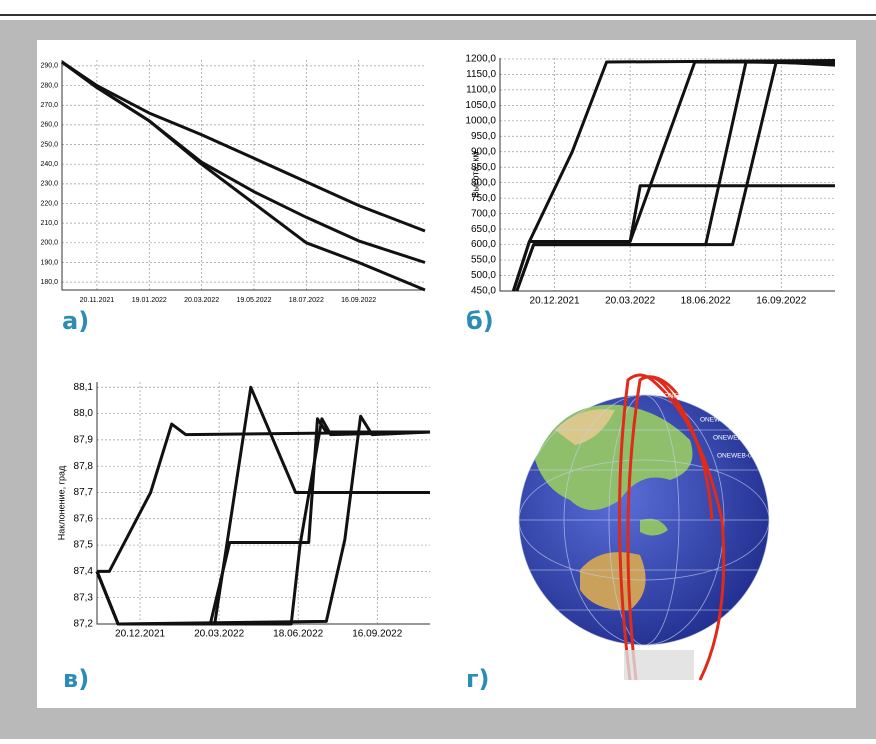 The image size is (876, 744). I want to click on y-tick-label: 87,3, so click(84, 597).